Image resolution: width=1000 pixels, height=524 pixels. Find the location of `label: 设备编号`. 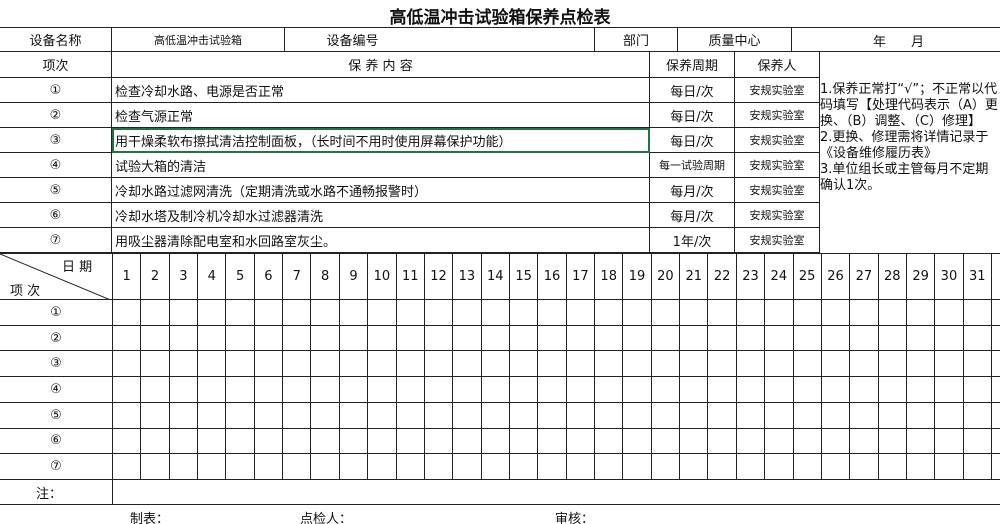

label: 设备编号 is located at coordinates (352, 39).